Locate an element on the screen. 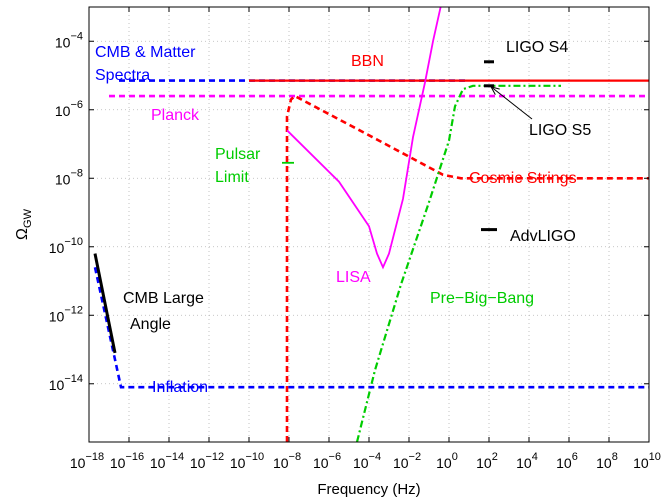 This screenshot has height=498, width=669. x-tick-label: 10⁴ is located at coordinates (527, 461).